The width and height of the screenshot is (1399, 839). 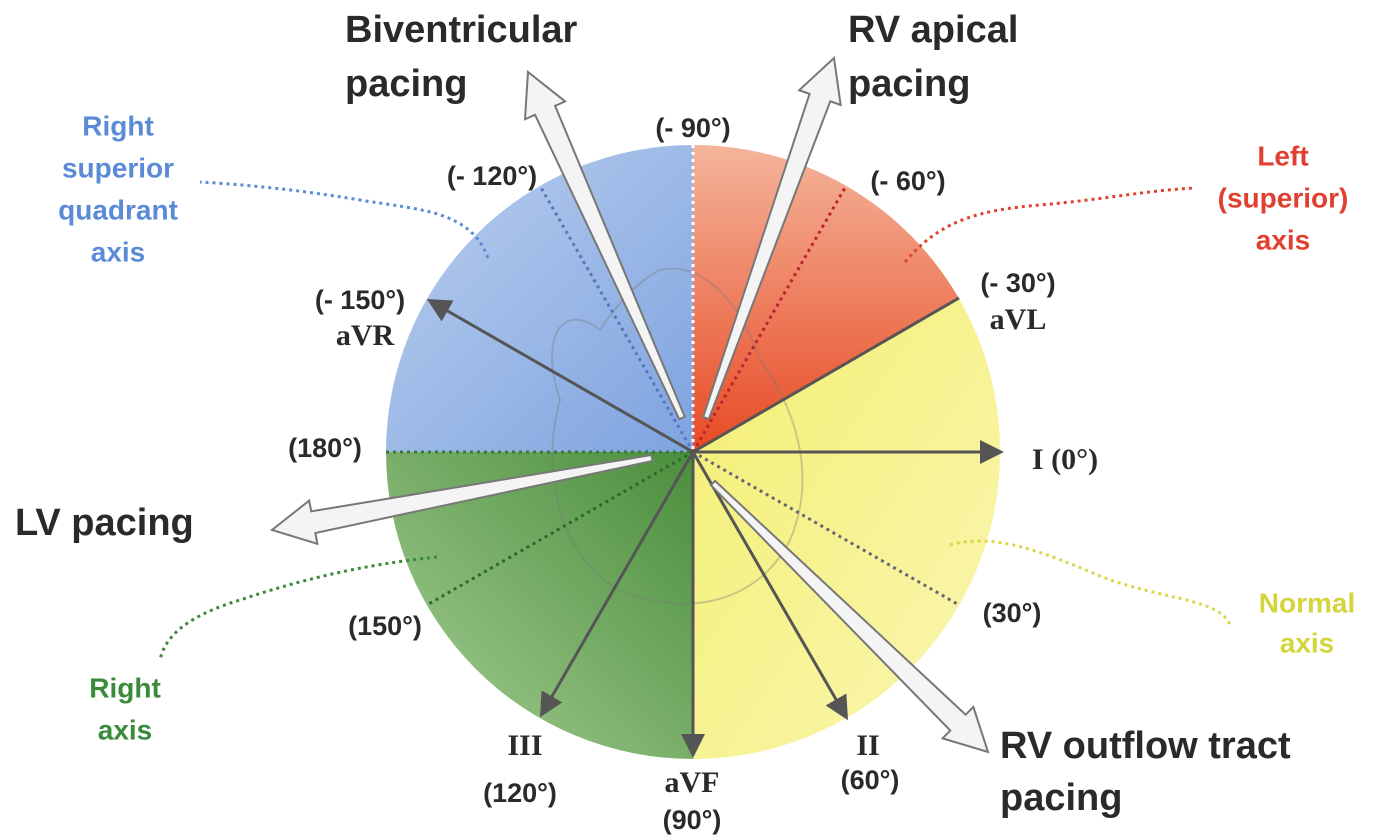 I want to click on angle-label: (90°), so click(x=692, y=820).